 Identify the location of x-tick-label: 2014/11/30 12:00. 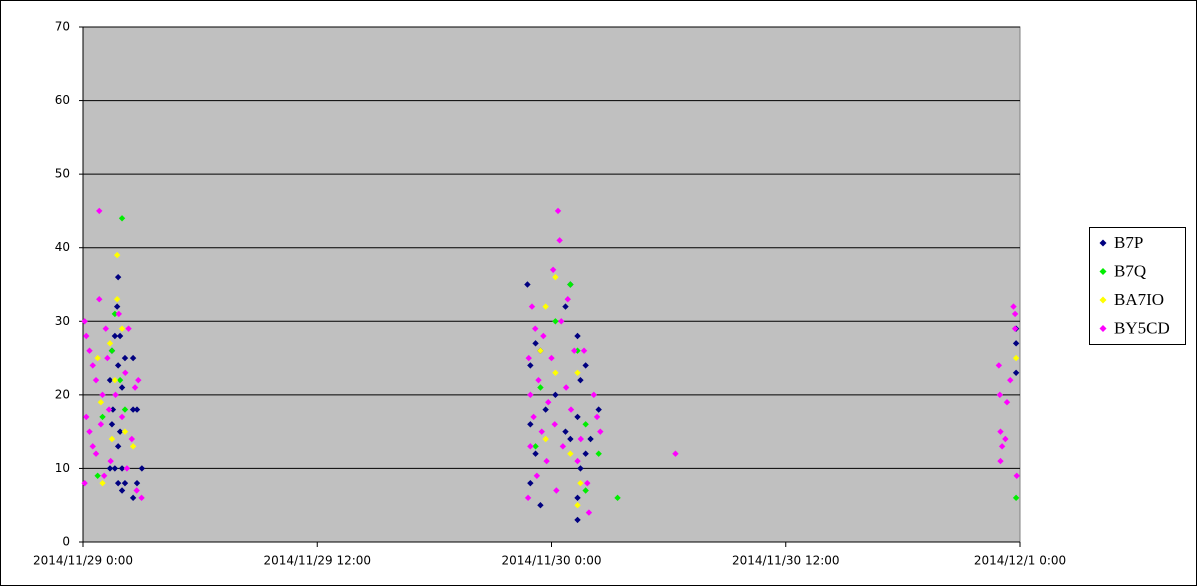
(786, 561).